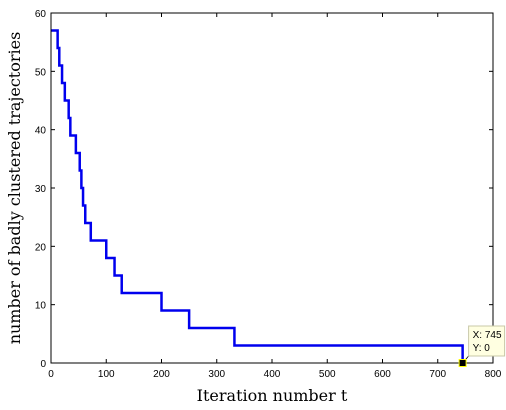  I want to click on y-tick-label: 40, so click(41, 131).